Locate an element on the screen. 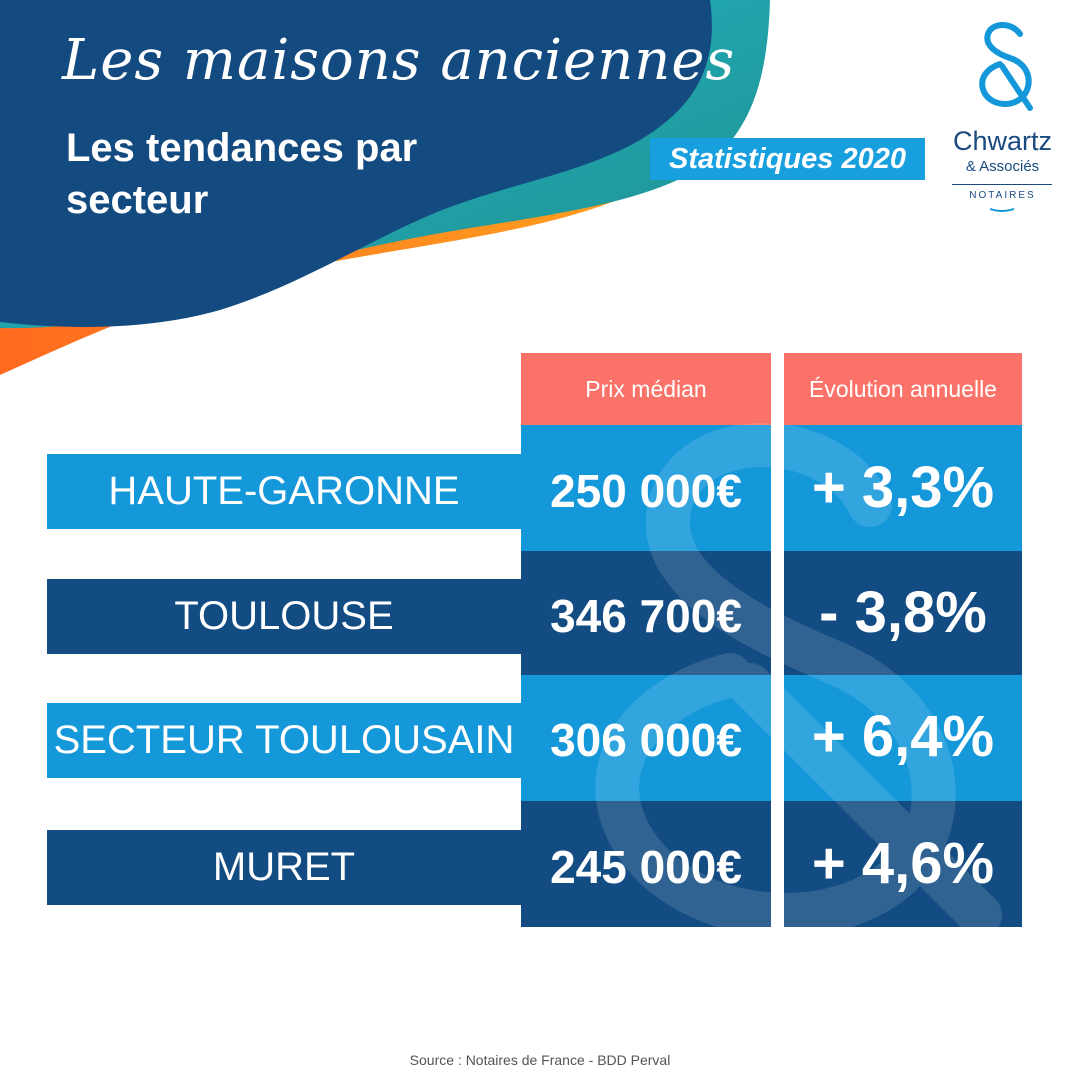  row-label: SECTEUR TOULOUSAIN is located at coordinates (284, 740).